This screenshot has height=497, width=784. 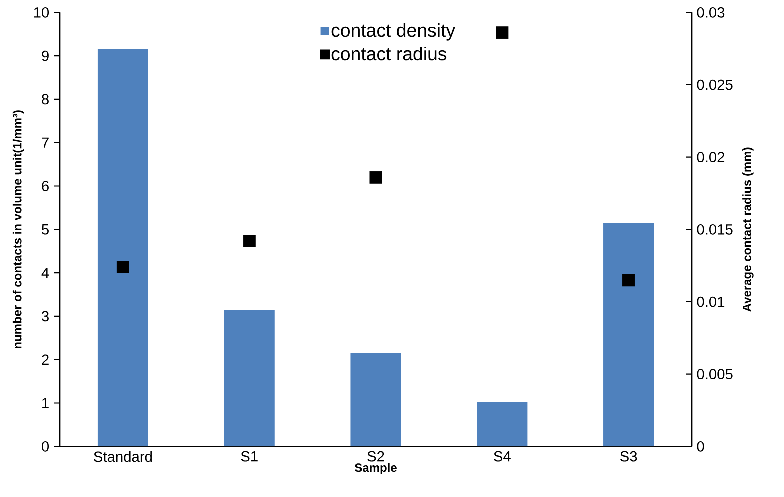 What do you see at coordinates (502, 456) in the screenshot?
I see `x-tick-label: S4` at bounding box center [502, 456].